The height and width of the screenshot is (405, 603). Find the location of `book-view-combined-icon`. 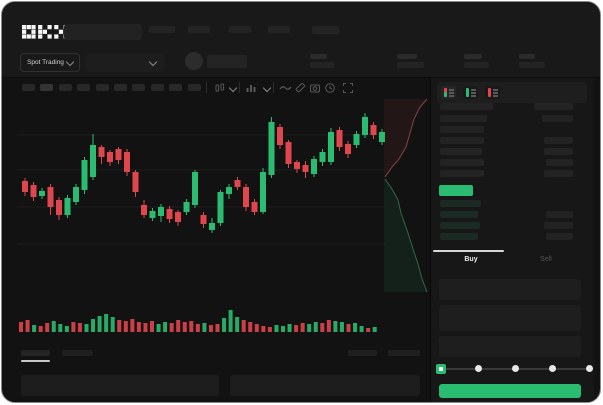

book-view-combined-icon is located at coordinates (448, 92).